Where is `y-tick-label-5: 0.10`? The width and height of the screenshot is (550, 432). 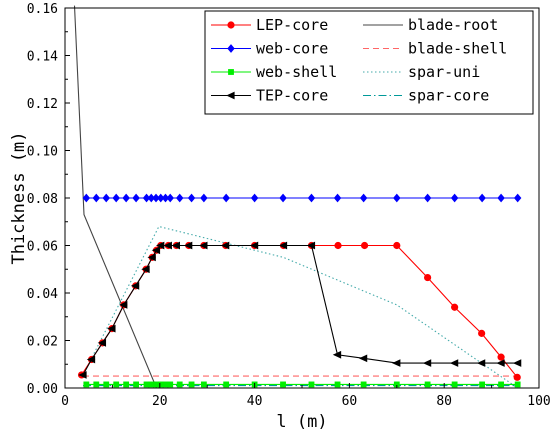 y-tick-label-5: 0.10 is located at coordinates (42, 152).